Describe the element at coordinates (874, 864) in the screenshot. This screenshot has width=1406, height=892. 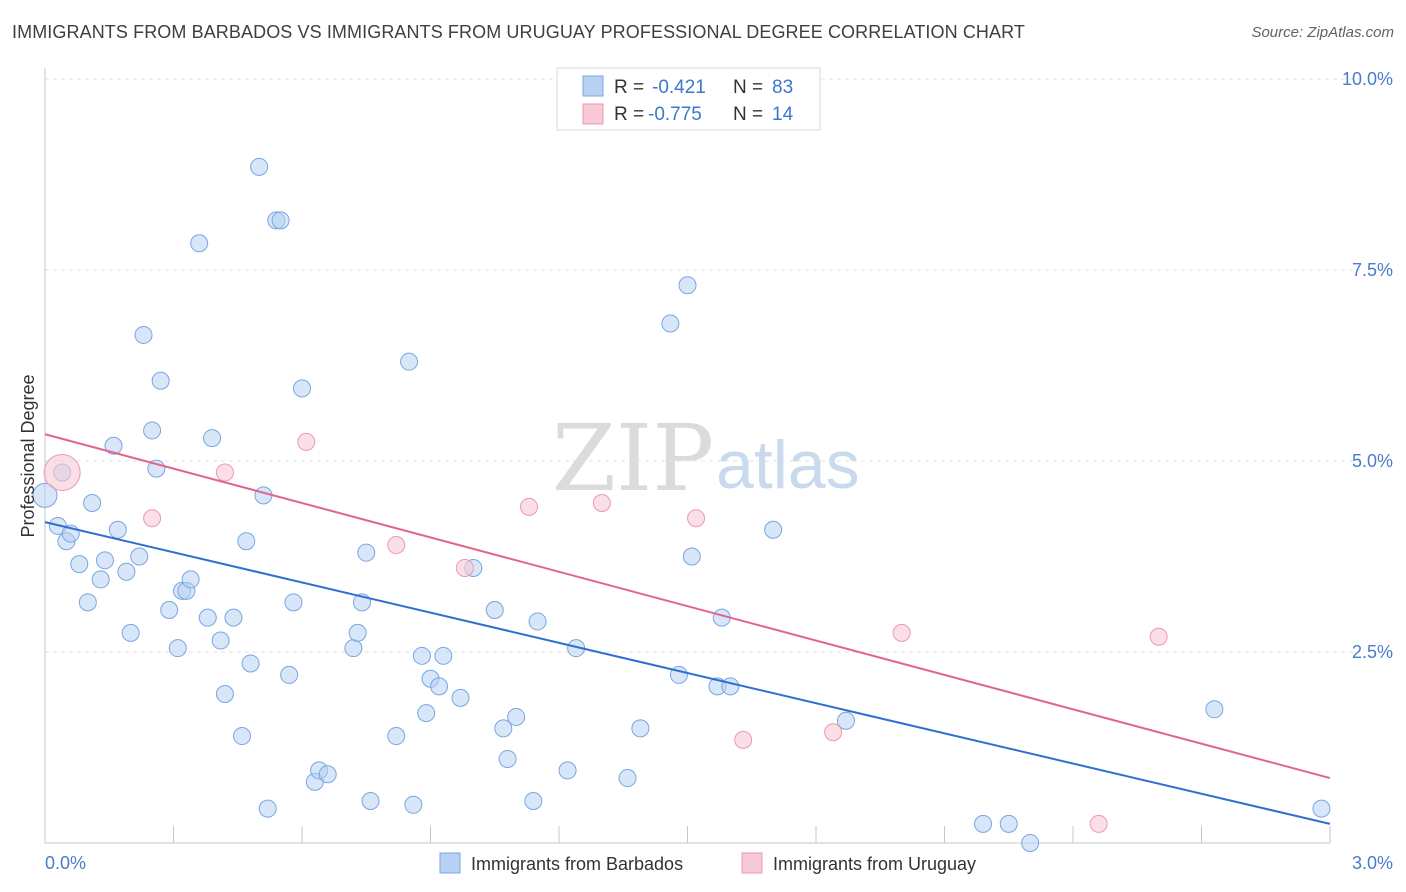
I see `bottom-legend-label-uruguay: Immigrants from Uruguay` at that location.